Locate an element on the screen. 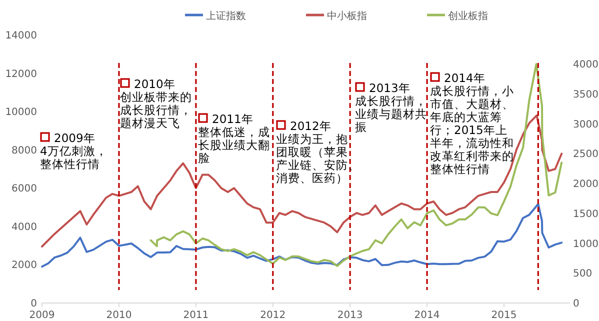 The width and height of the screenshot is (599, 321). y2-tick-label: 500 is located at coordinates (582, 274).